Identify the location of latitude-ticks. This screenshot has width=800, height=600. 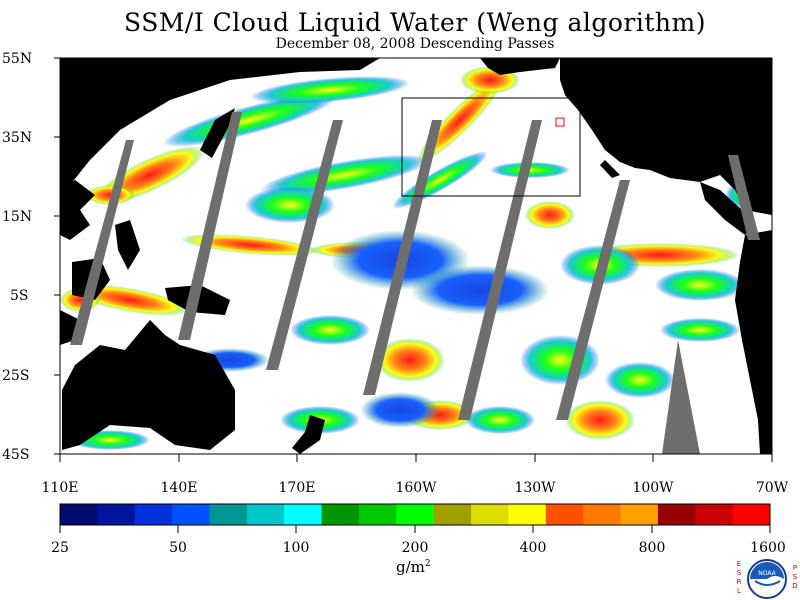
(57, 256).